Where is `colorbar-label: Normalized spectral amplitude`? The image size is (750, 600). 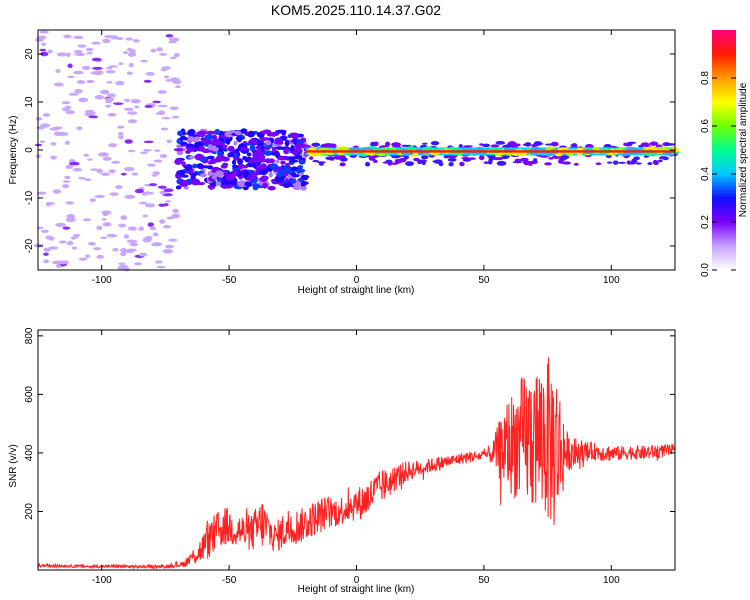
colorbar-label: Normalized spectral amplitude is located at coordinates (743, 149).